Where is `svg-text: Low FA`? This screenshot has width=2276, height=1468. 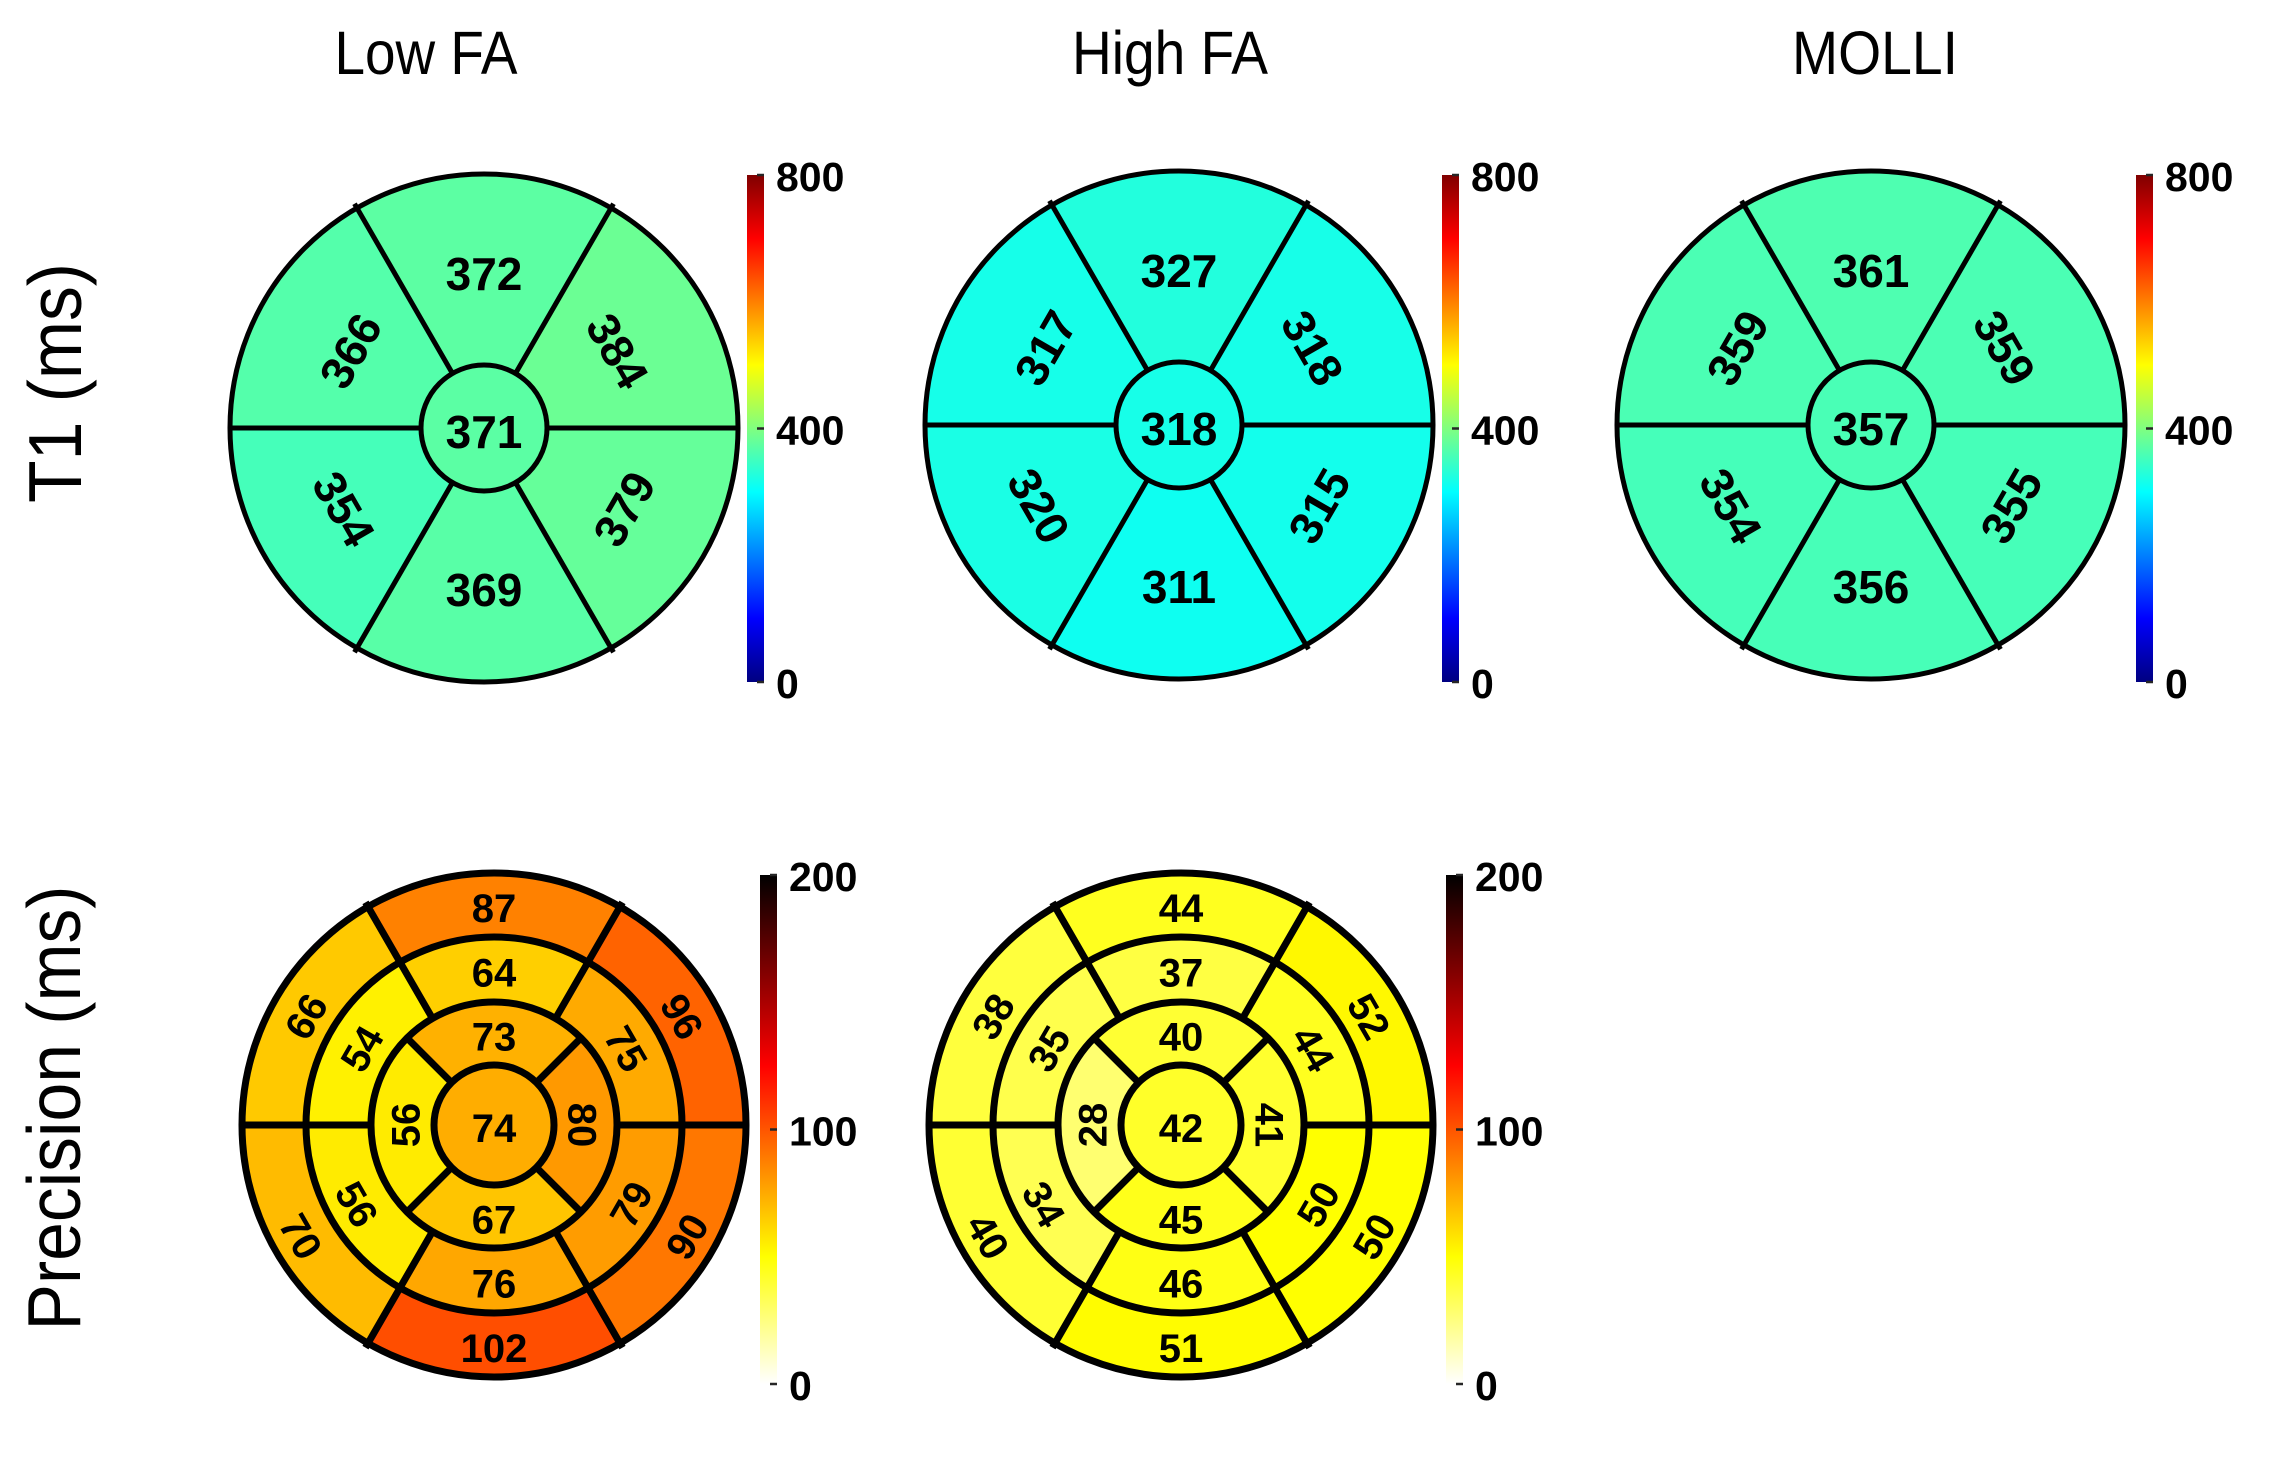
svg-text: Low FA is located at coordinates (426, 53).